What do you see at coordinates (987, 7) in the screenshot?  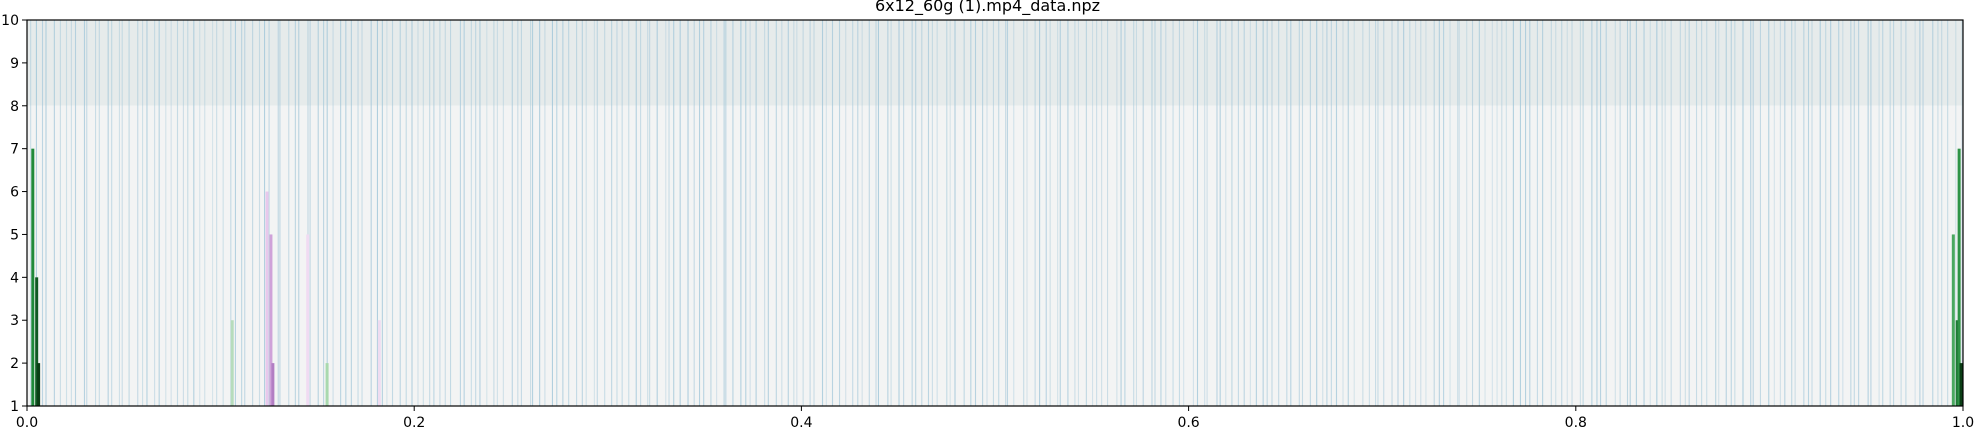 I see `chart-title: 6x12_60g (1).mp4_data.npz` at bounding box center [987, 7].